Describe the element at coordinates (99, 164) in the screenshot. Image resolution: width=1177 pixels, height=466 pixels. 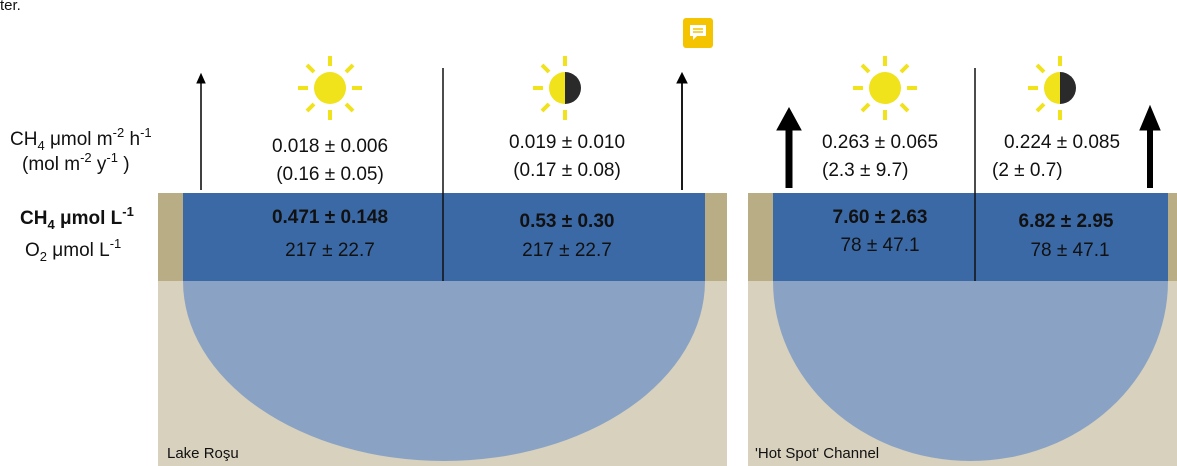
I see `label-part: y` at that location.